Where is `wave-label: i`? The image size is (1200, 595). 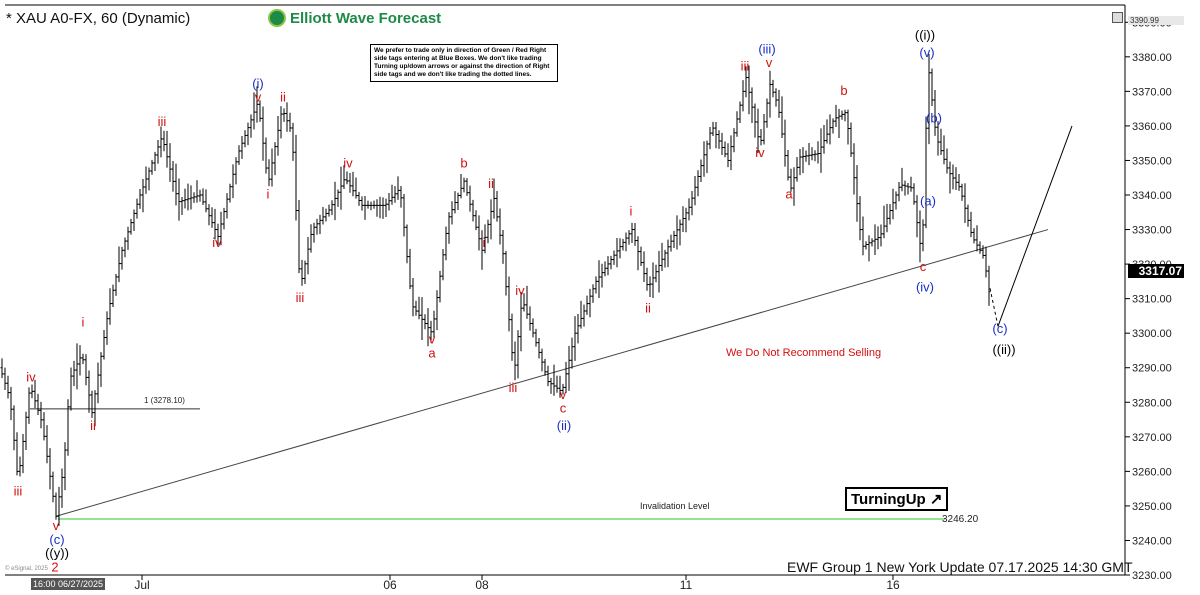
wave-label: i is located at coordinates (631, 211).